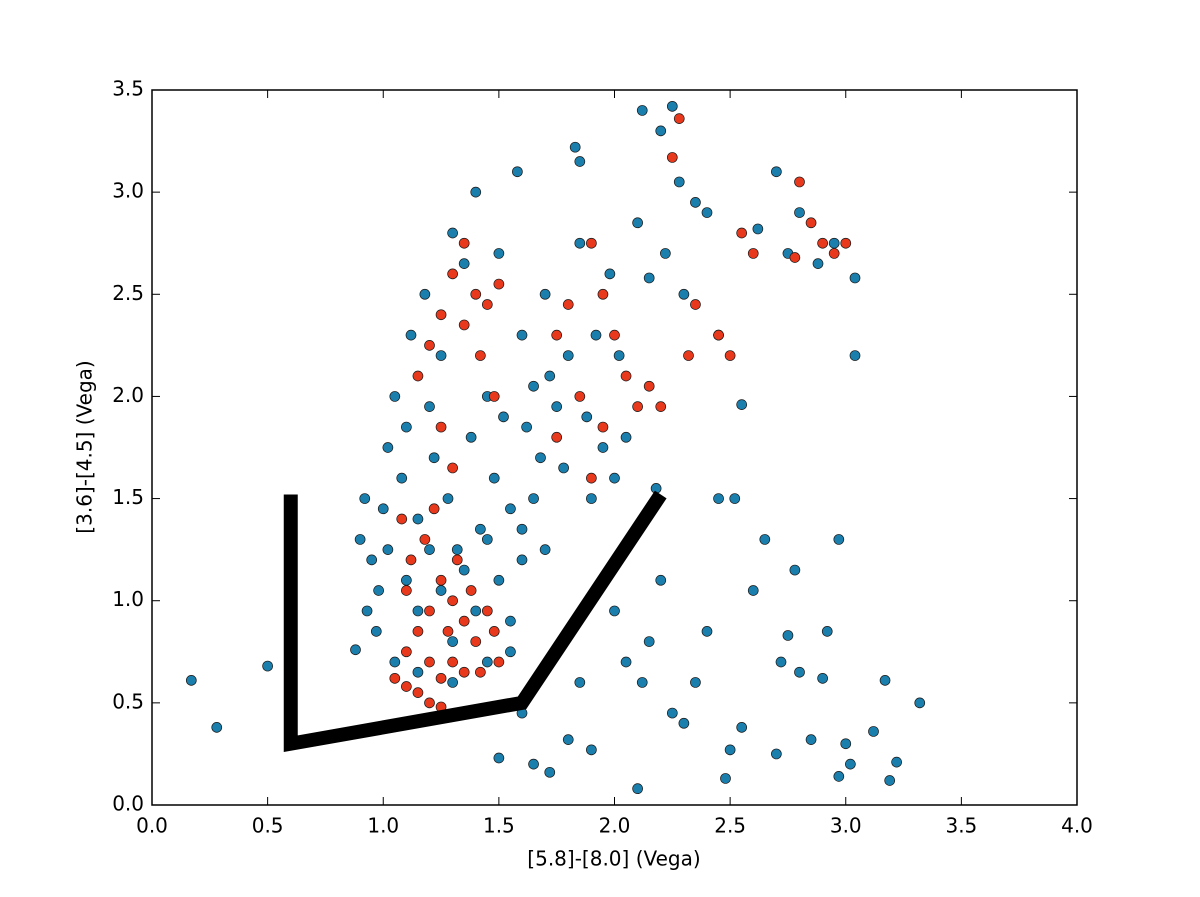 This screenshot has width=1200, height=897. Describe the element at coordinates (846, 826) in the screenshot. I see `x-tick-label: 3.0` at that location.